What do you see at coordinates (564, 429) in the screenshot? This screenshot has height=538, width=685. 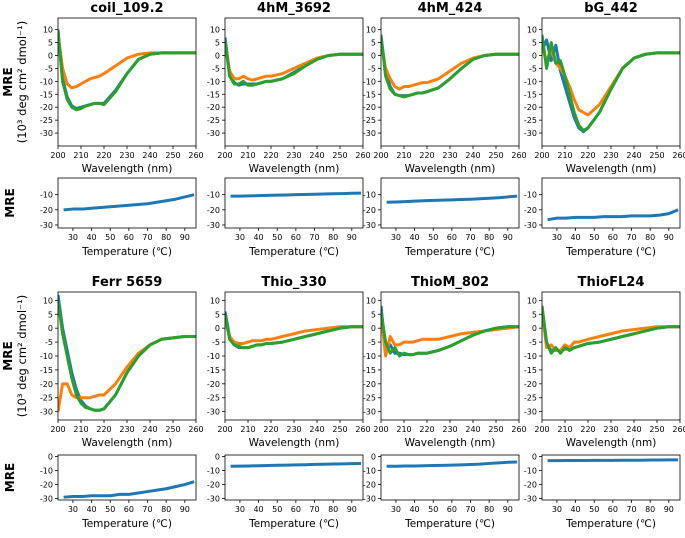 I see `x-tick-label: 210` at bounding box center [564, 429].